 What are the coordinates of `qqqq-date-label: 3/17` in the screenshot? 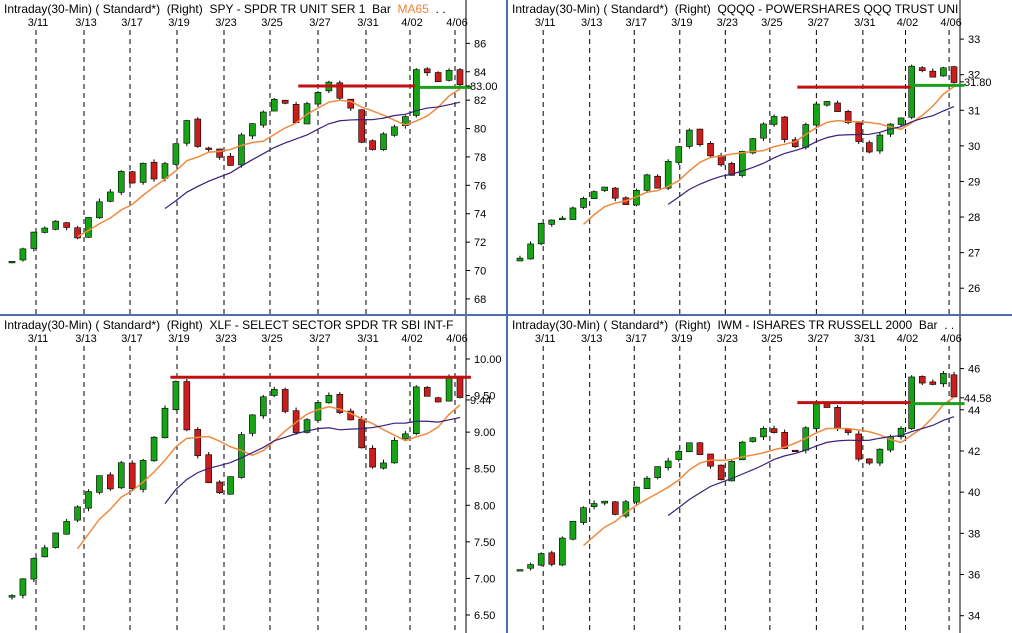 It's located at (636, 23).